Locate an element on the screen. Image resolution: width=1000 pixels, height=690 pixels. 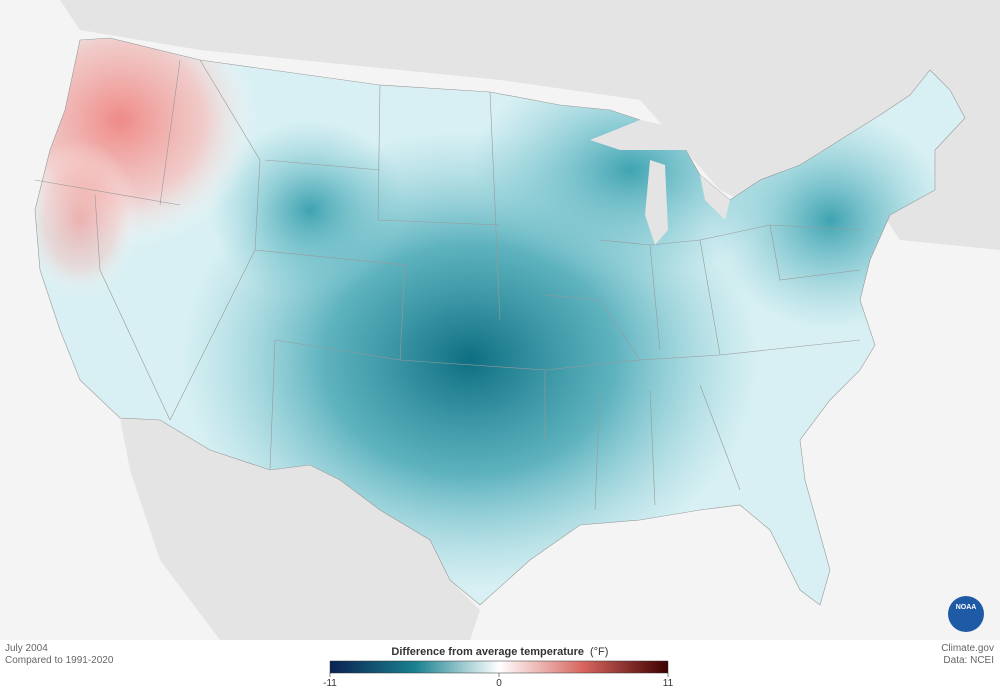
tick-label: 11 is located at coordinates (668, 683).